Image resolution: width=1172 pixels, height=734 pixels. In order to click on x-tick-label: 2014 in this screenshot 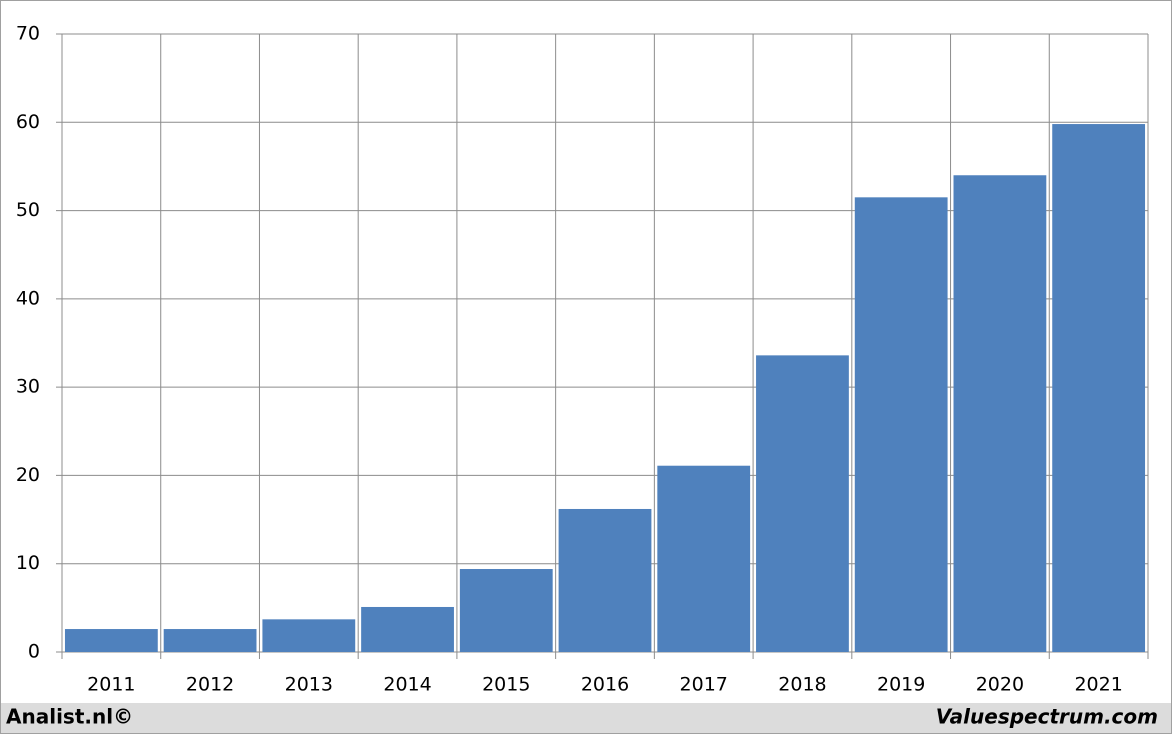, I will do `click(407, 685)`.